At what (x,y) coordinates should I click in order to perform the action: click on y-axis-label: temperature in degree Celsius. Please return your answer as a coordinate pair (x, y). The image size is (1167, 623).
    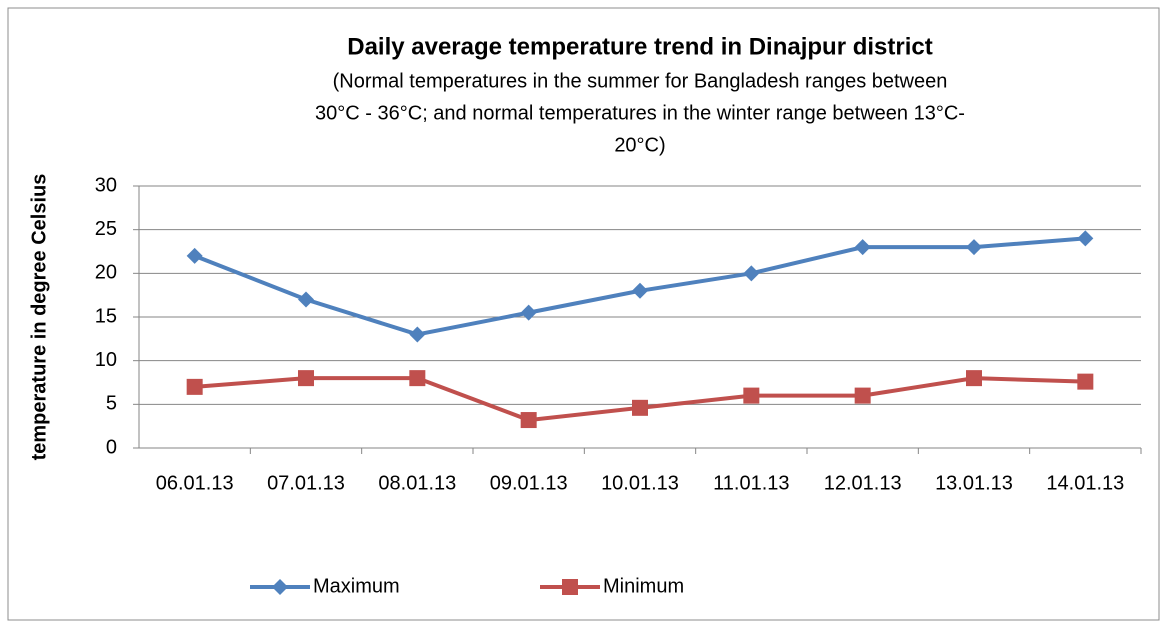
    Looking at the image, I should click on (39, 317).